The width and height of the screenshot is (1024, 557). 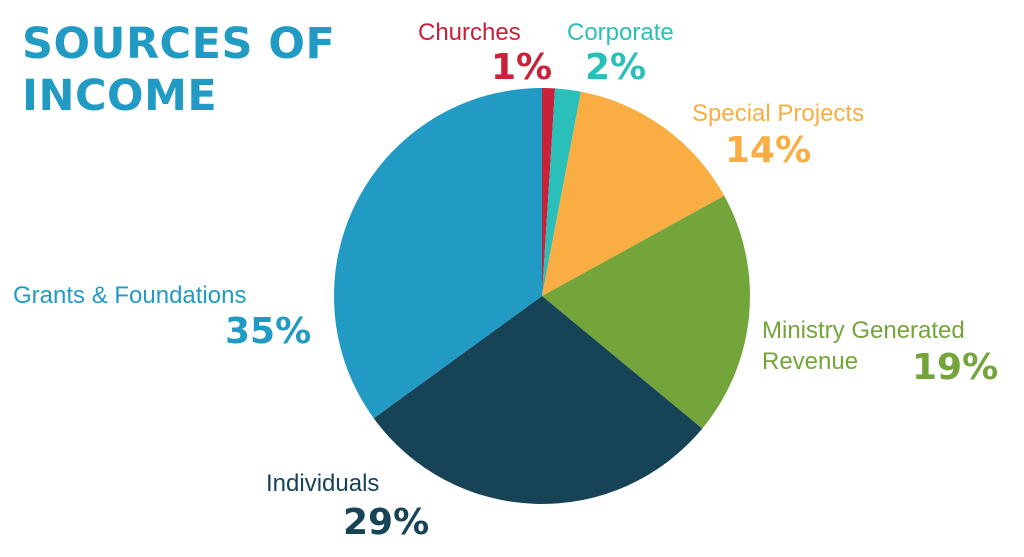 I want to click on slice-label-ministry-line-1: Ministry Generated, so click(x=863, y=330).